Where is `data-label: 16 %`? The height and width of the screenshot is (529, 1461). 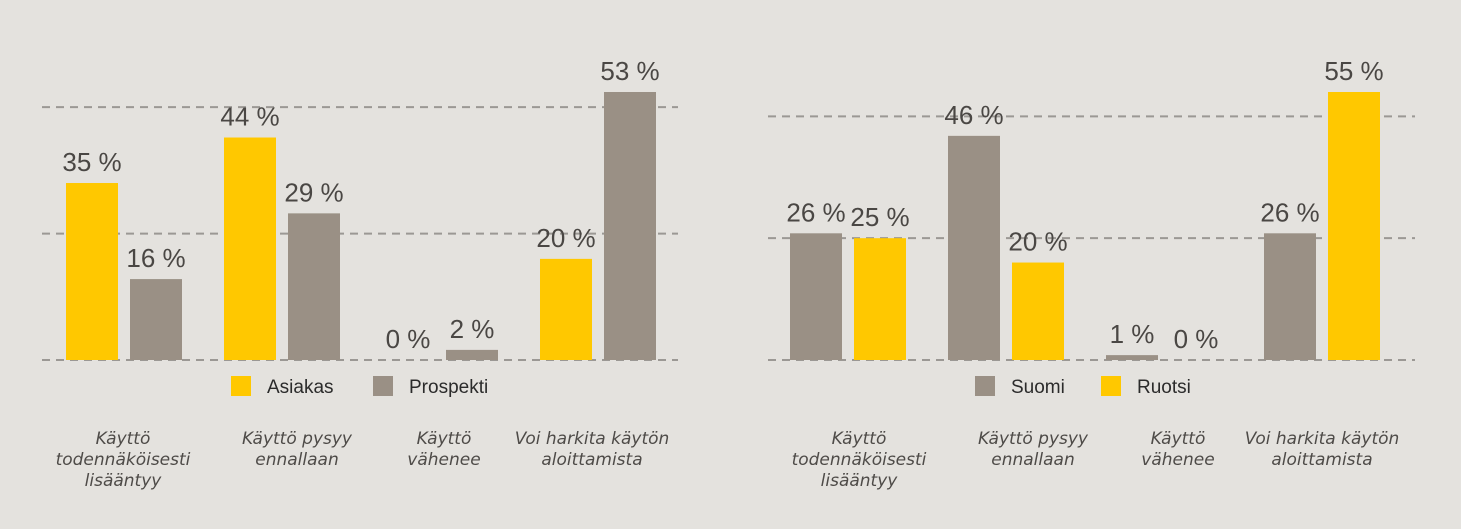 data-label: 16 % is located at coordinates (155, 258).